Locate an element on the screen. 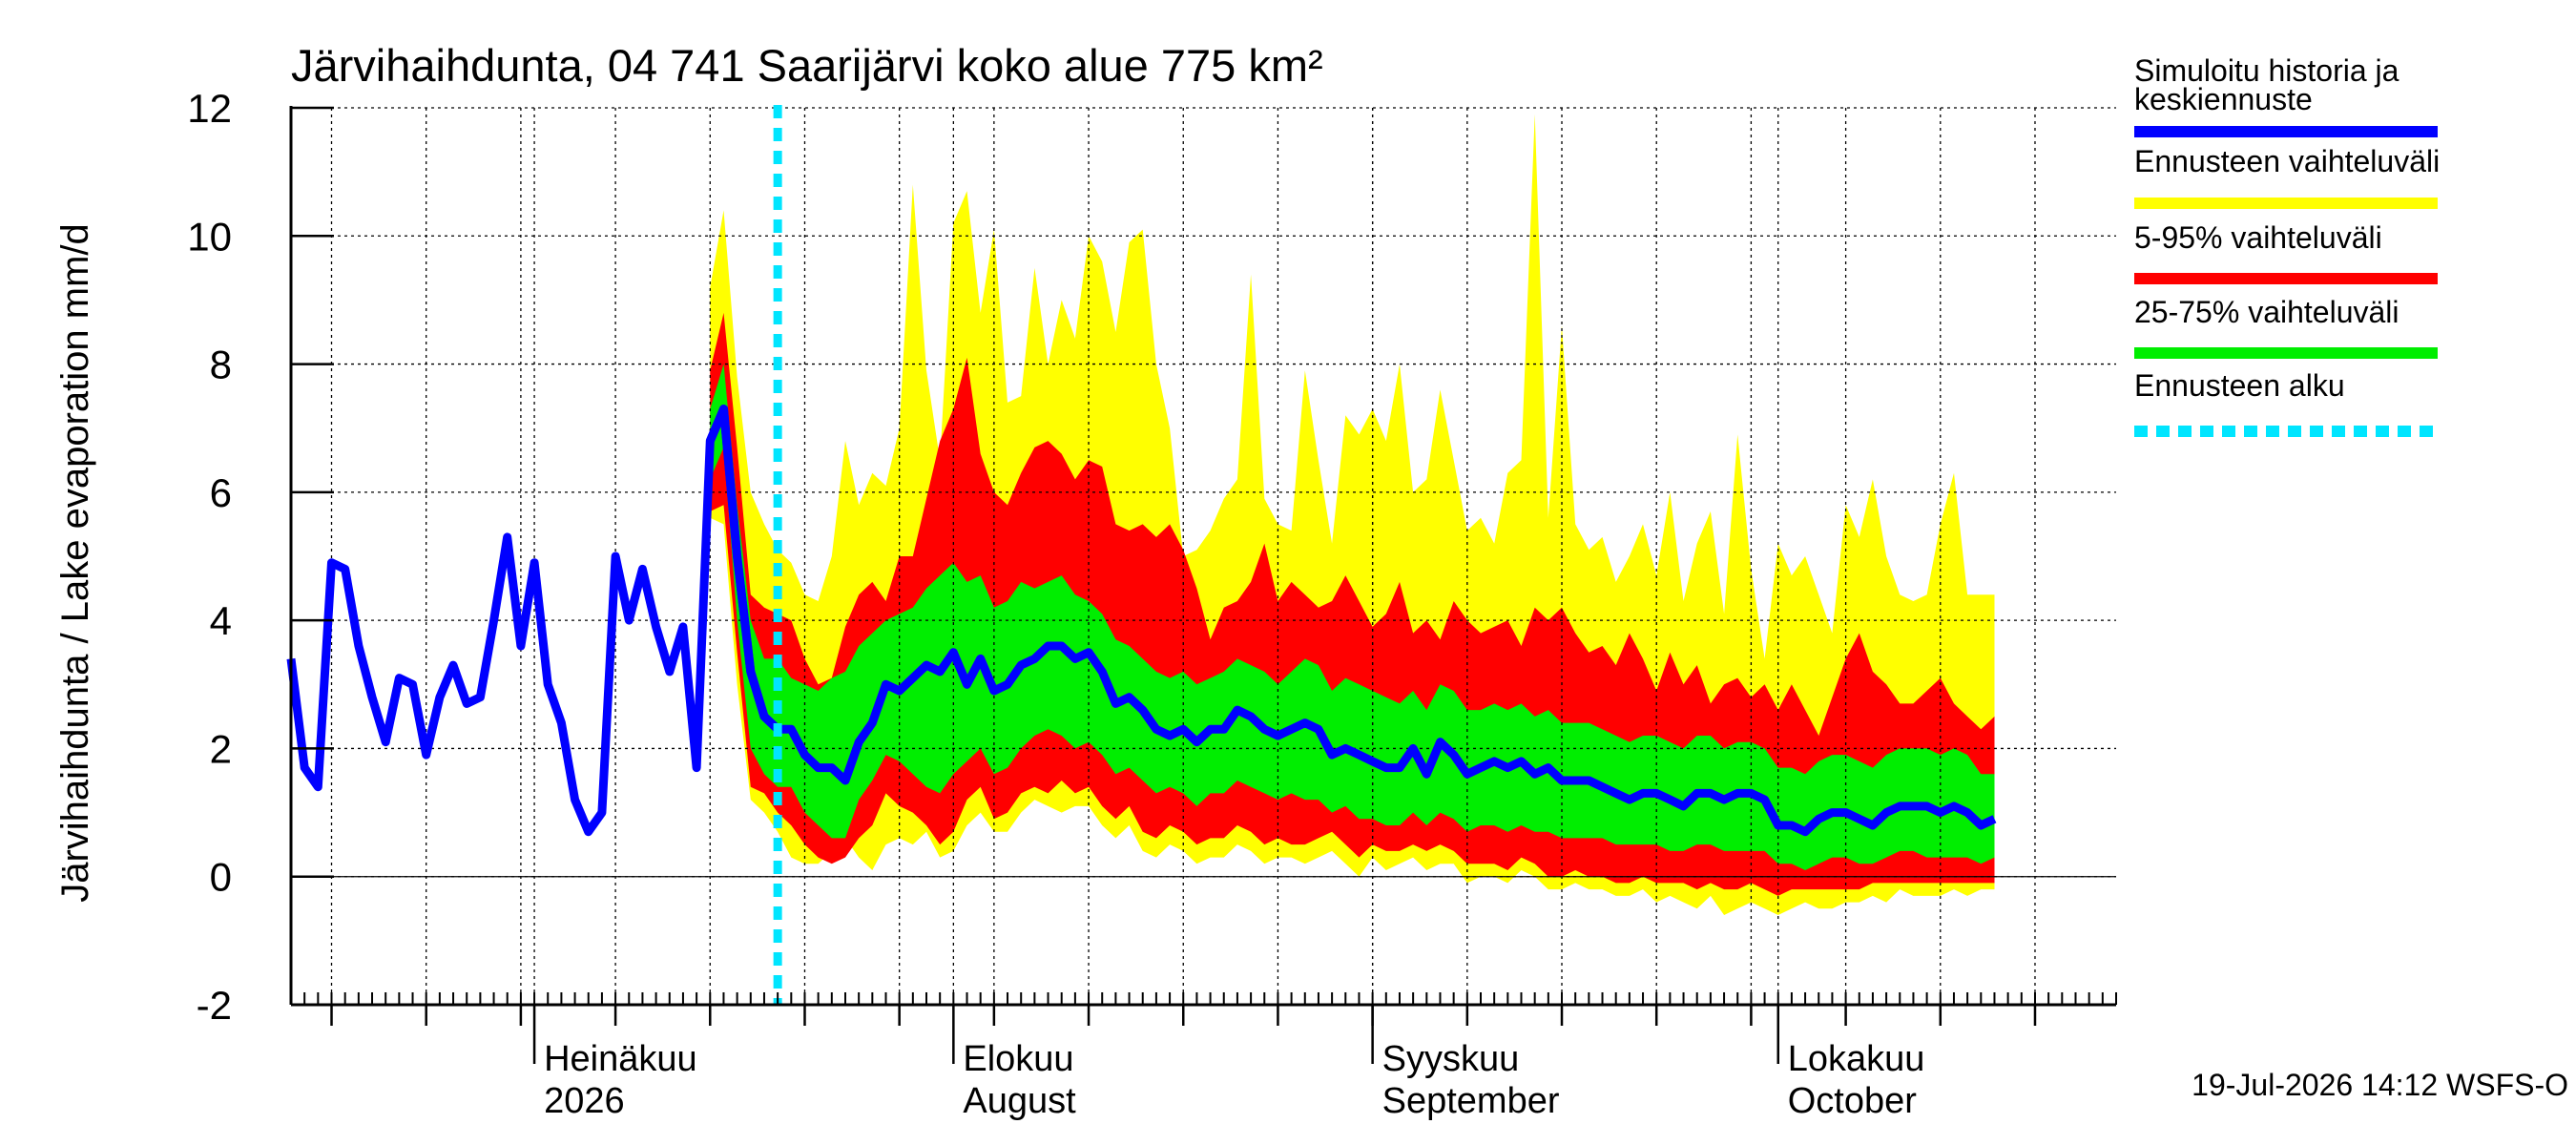 This screenshot has width=2576, height=1145. y-tick-label: 8 is located at coordinates (221, 365).